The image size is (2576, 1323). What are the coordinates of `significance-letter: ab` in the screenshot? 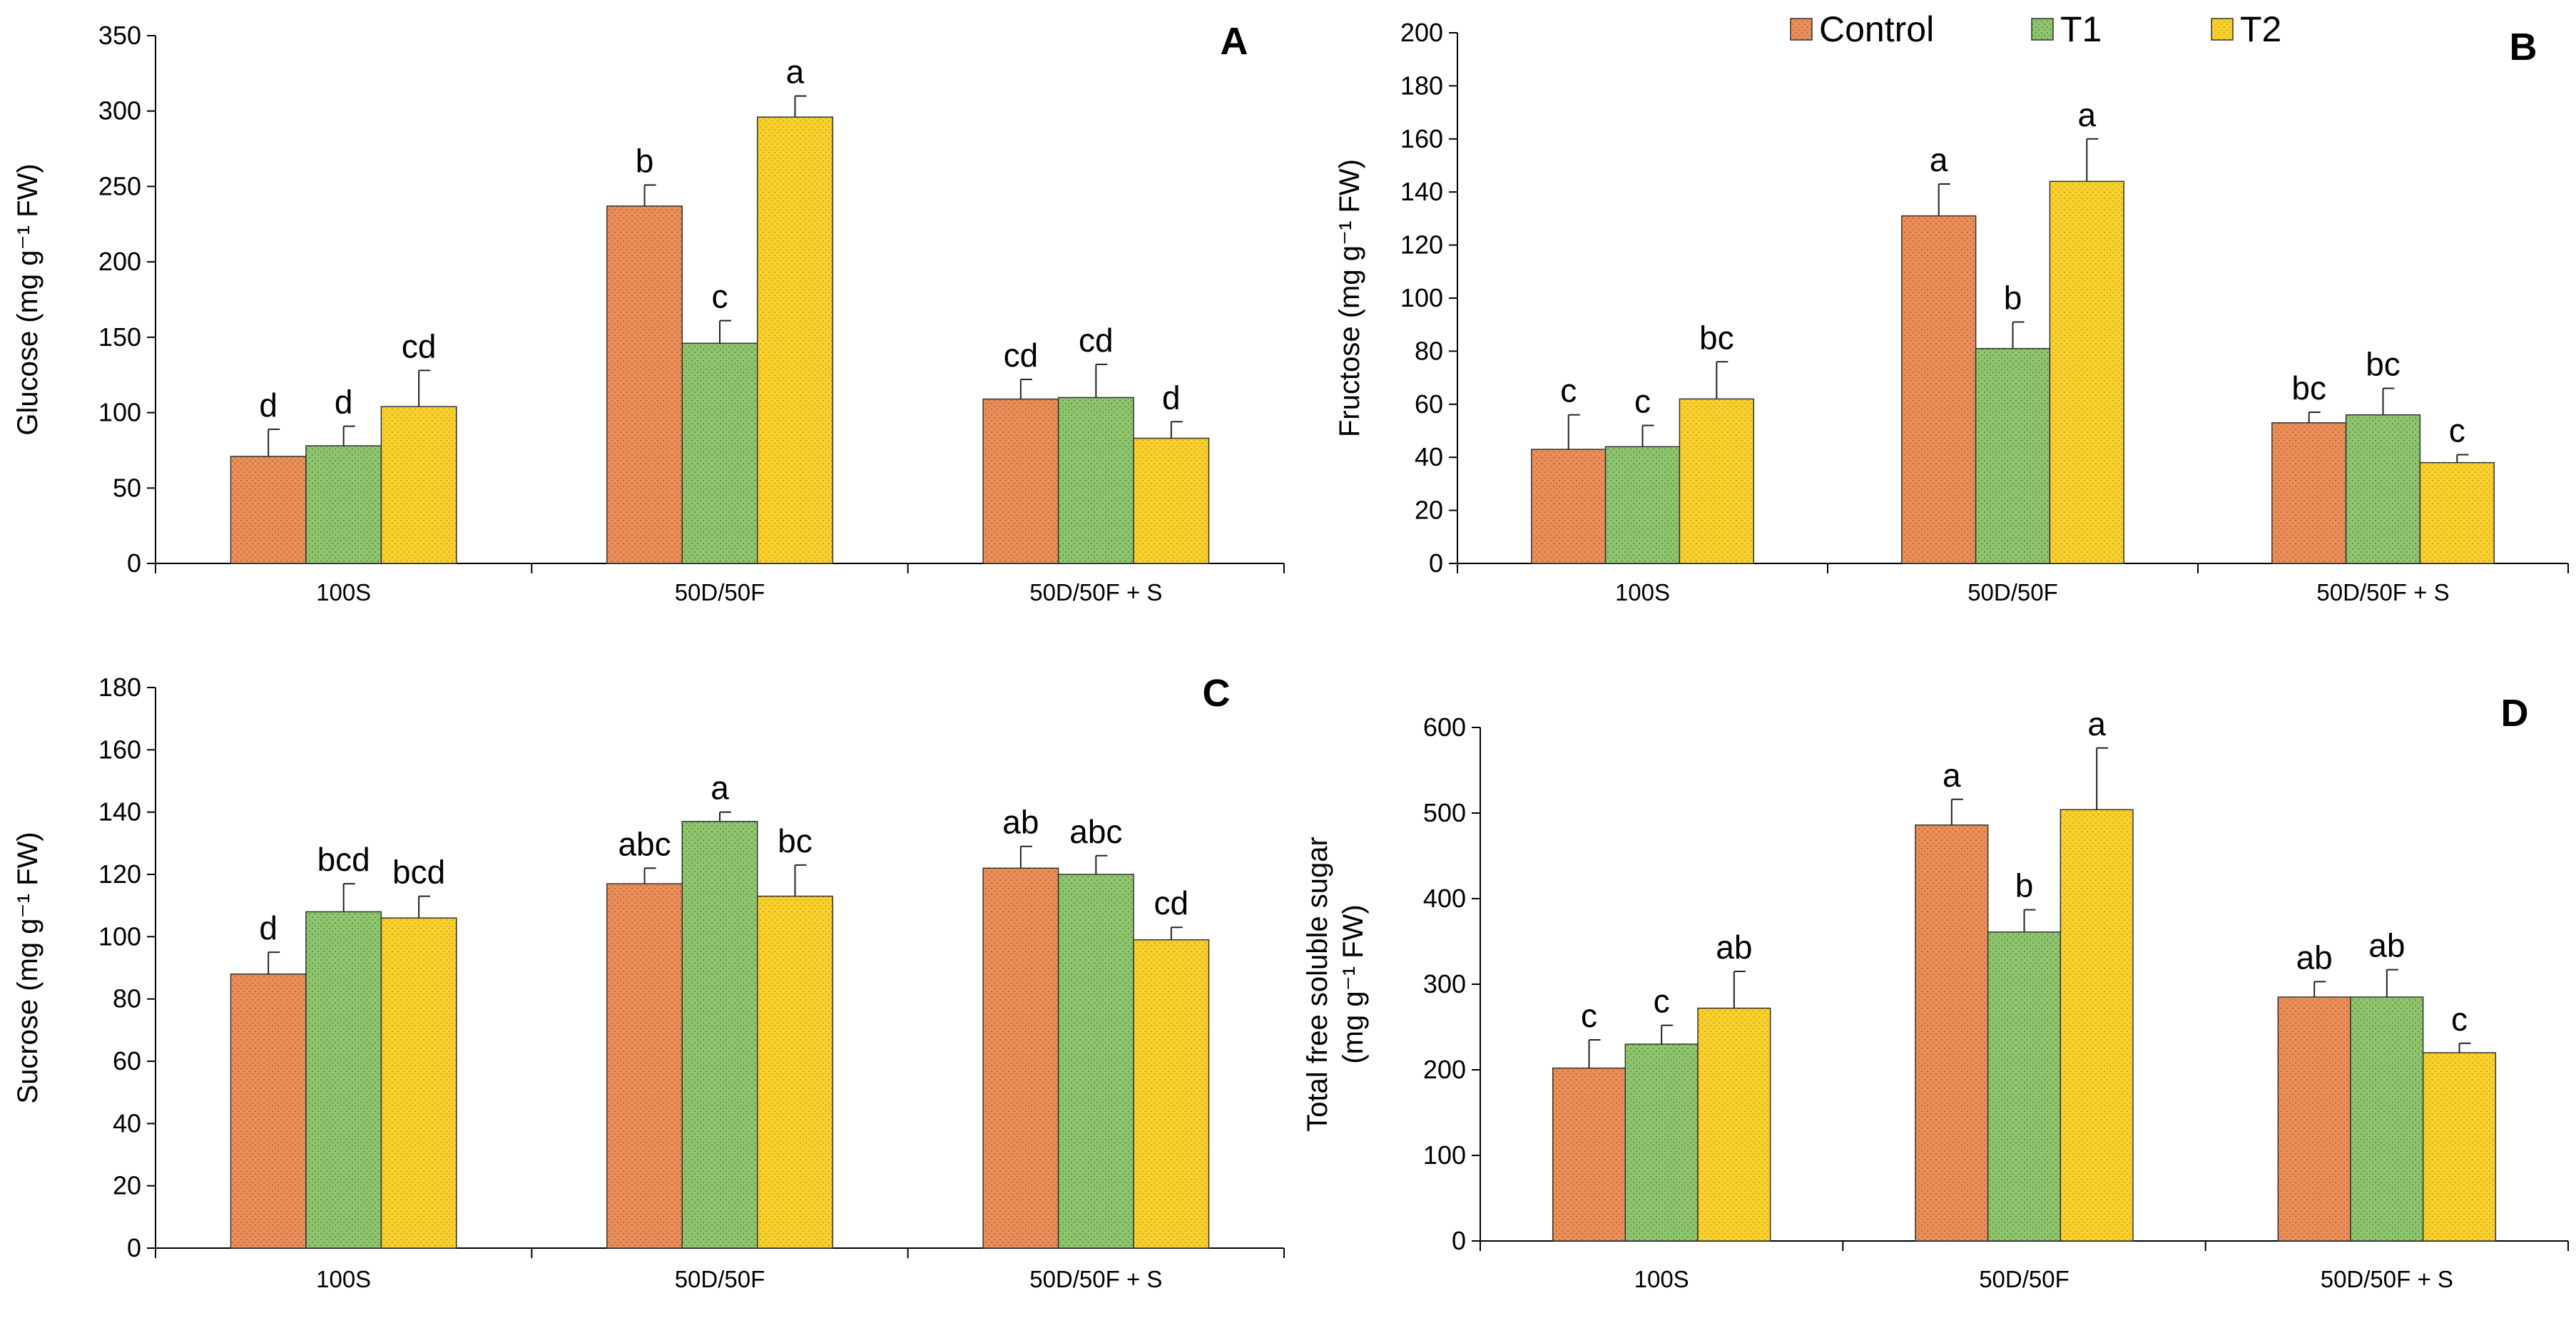 It's located at (2314, 957).